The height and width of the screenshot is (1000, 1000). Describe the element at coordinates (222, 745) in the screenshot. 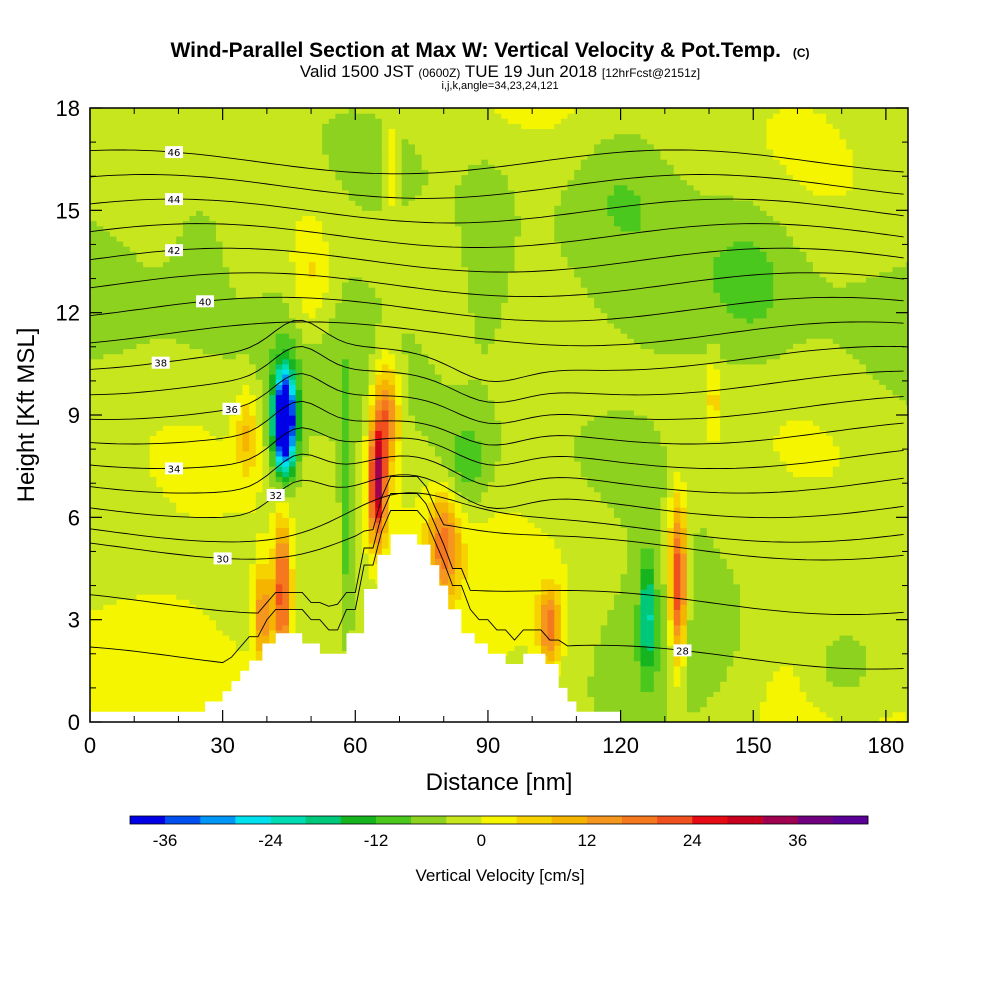

I see `x-tick-label: 30` at that location.